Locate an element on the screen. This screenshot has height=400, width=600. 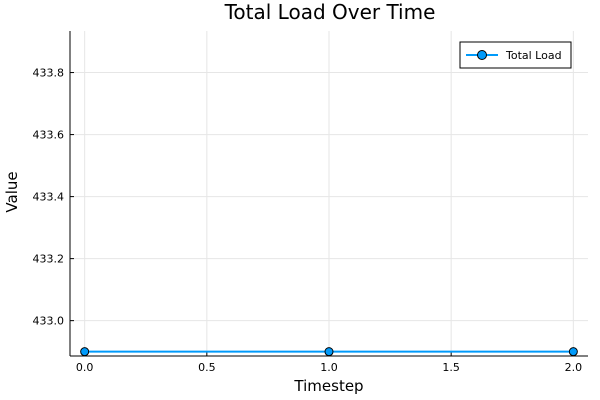
legend: Total Load is located at coordinates (515, 55).